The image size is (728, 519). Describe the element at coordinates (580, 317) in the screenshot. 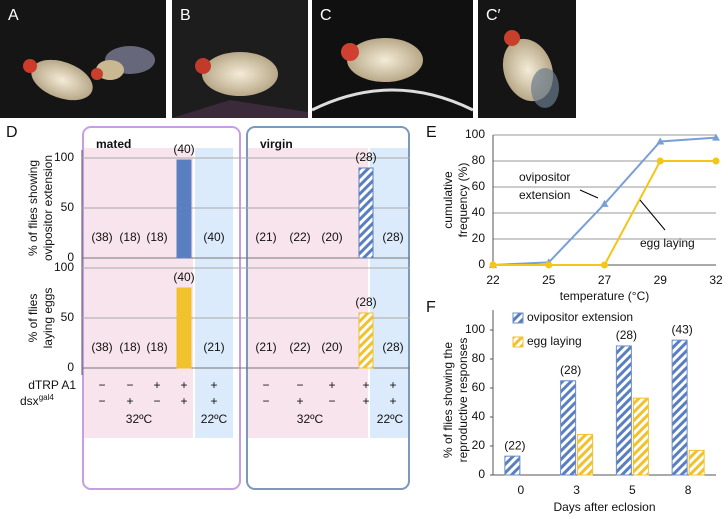

I see `legend-label: ovipositor extension` at that location.